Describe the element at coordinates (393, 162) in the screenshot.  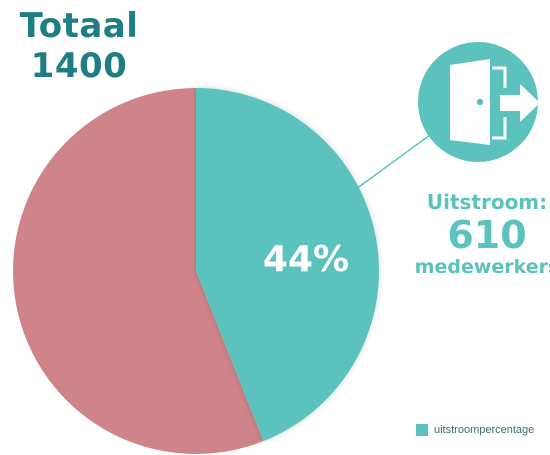
I see `connector-line` at that location.